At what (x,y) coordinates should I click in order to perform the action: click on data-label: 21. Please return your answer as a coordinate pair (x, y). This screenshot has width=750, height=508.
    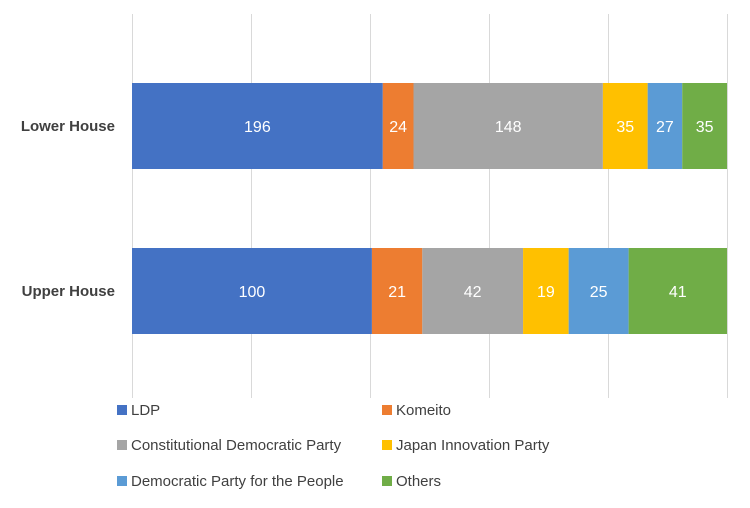
    Looking at the image, I should click on (397, 292).